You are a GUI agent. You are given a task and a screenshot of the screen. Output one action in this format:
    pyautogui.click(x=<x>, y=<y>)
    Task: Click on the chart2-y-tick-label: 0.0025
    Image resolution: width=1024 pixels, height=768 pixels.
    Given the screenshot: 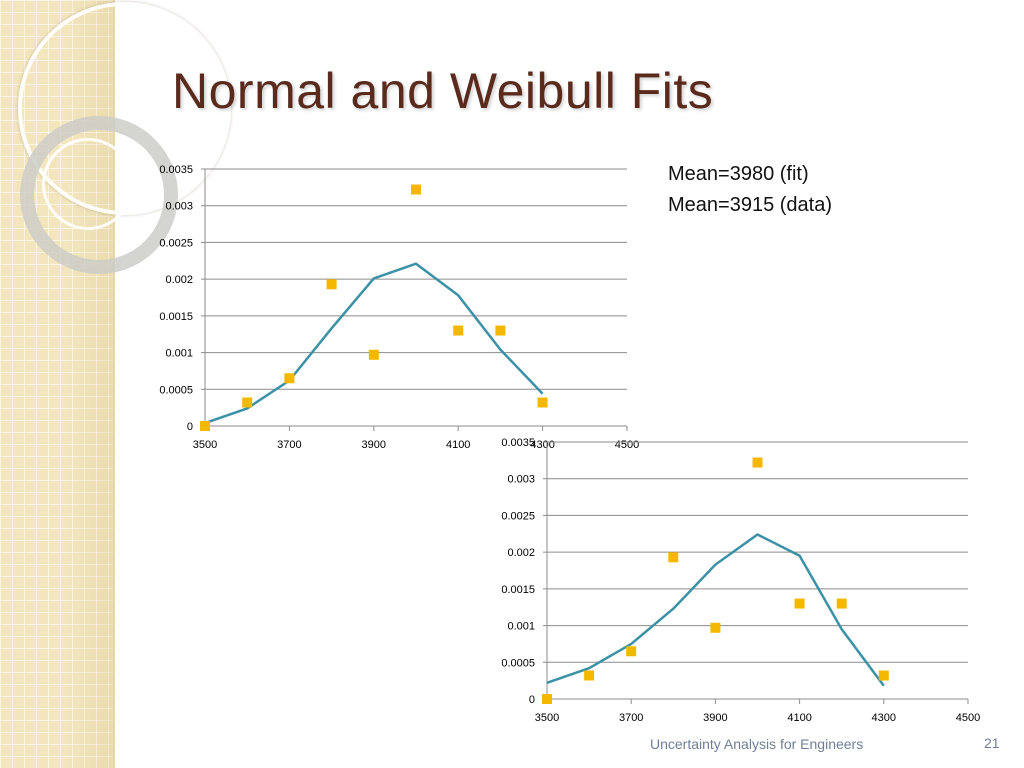 What is the action you would take?
    pyautogui.click(x=518, y=516)
    